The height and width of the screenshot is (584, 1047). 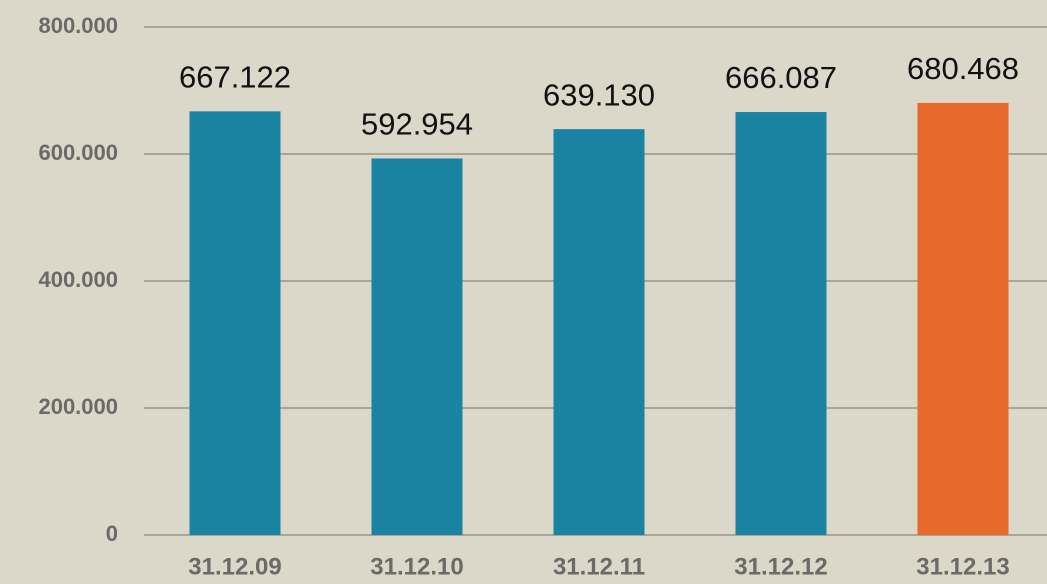 What do you see at coordinates (235, 77) in the screenshot?
I see `value-label: 667.122` at bounding box center [235, 77].